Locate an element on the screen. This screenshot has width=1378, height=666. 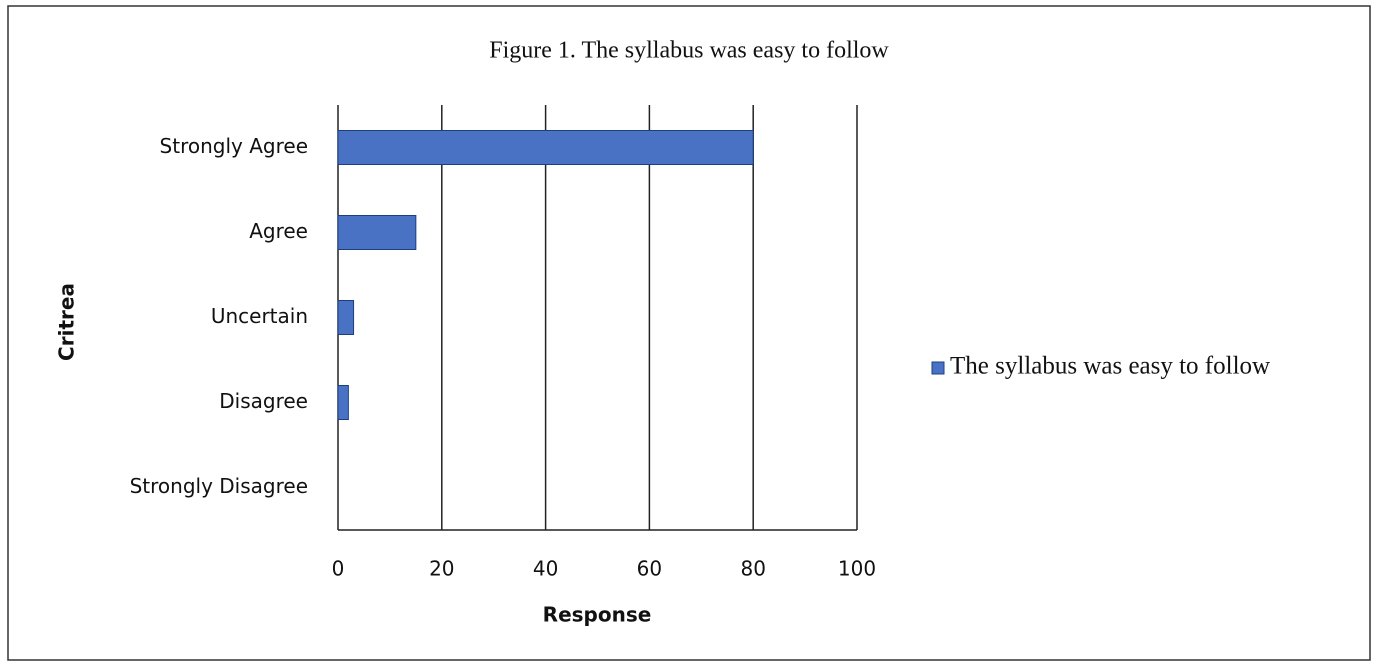
x-tick-label: 20 is located at coordinates (441, 569).